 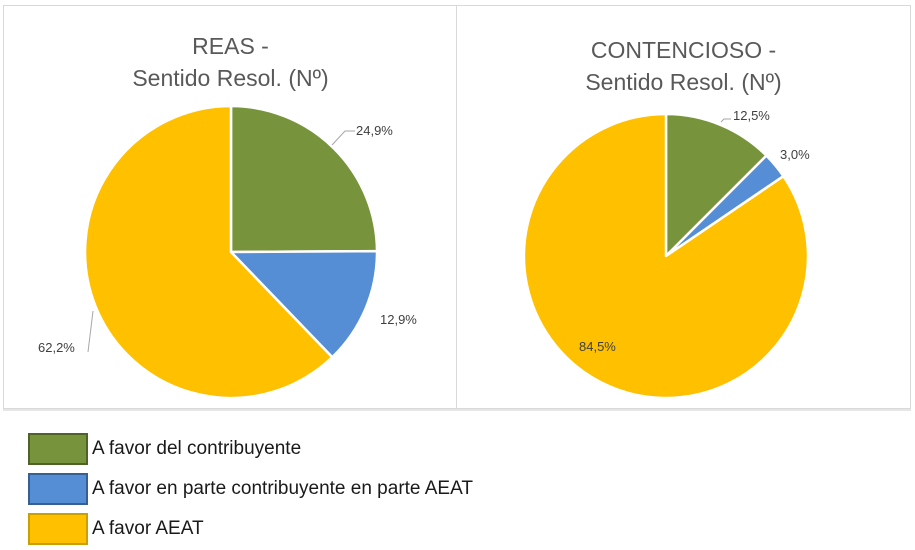 What do you see at coordinates (58, 489) in the screenshot?
I see `legend-swatch-blue` at bounding box center [58, 489].